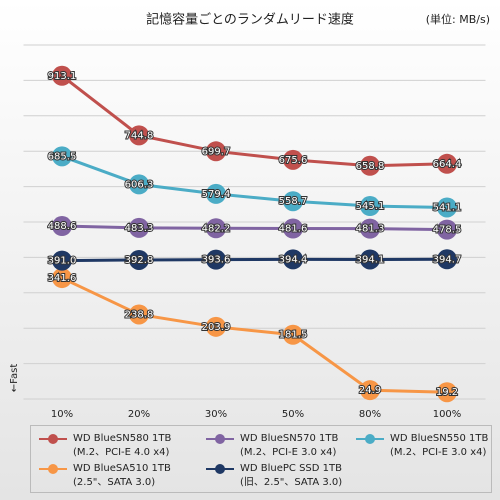 Image resolution: width=500 pixels, height=500 pixels. I want to click on value-label: 393.6, so click(216, 260).